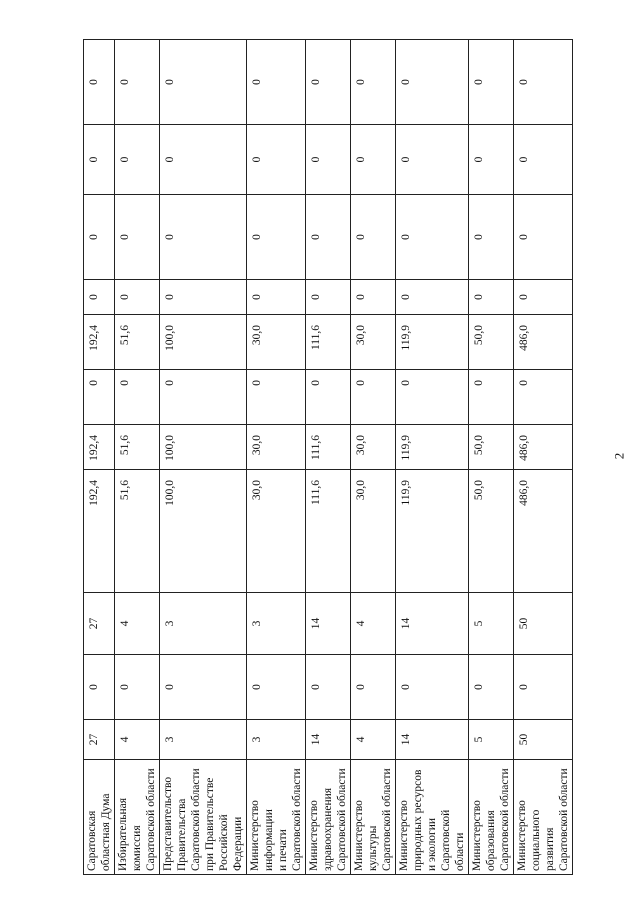  Describe the element at coordinates (238, 843) in the screenshot. I see `organization-name-line: Федерации` at that location.